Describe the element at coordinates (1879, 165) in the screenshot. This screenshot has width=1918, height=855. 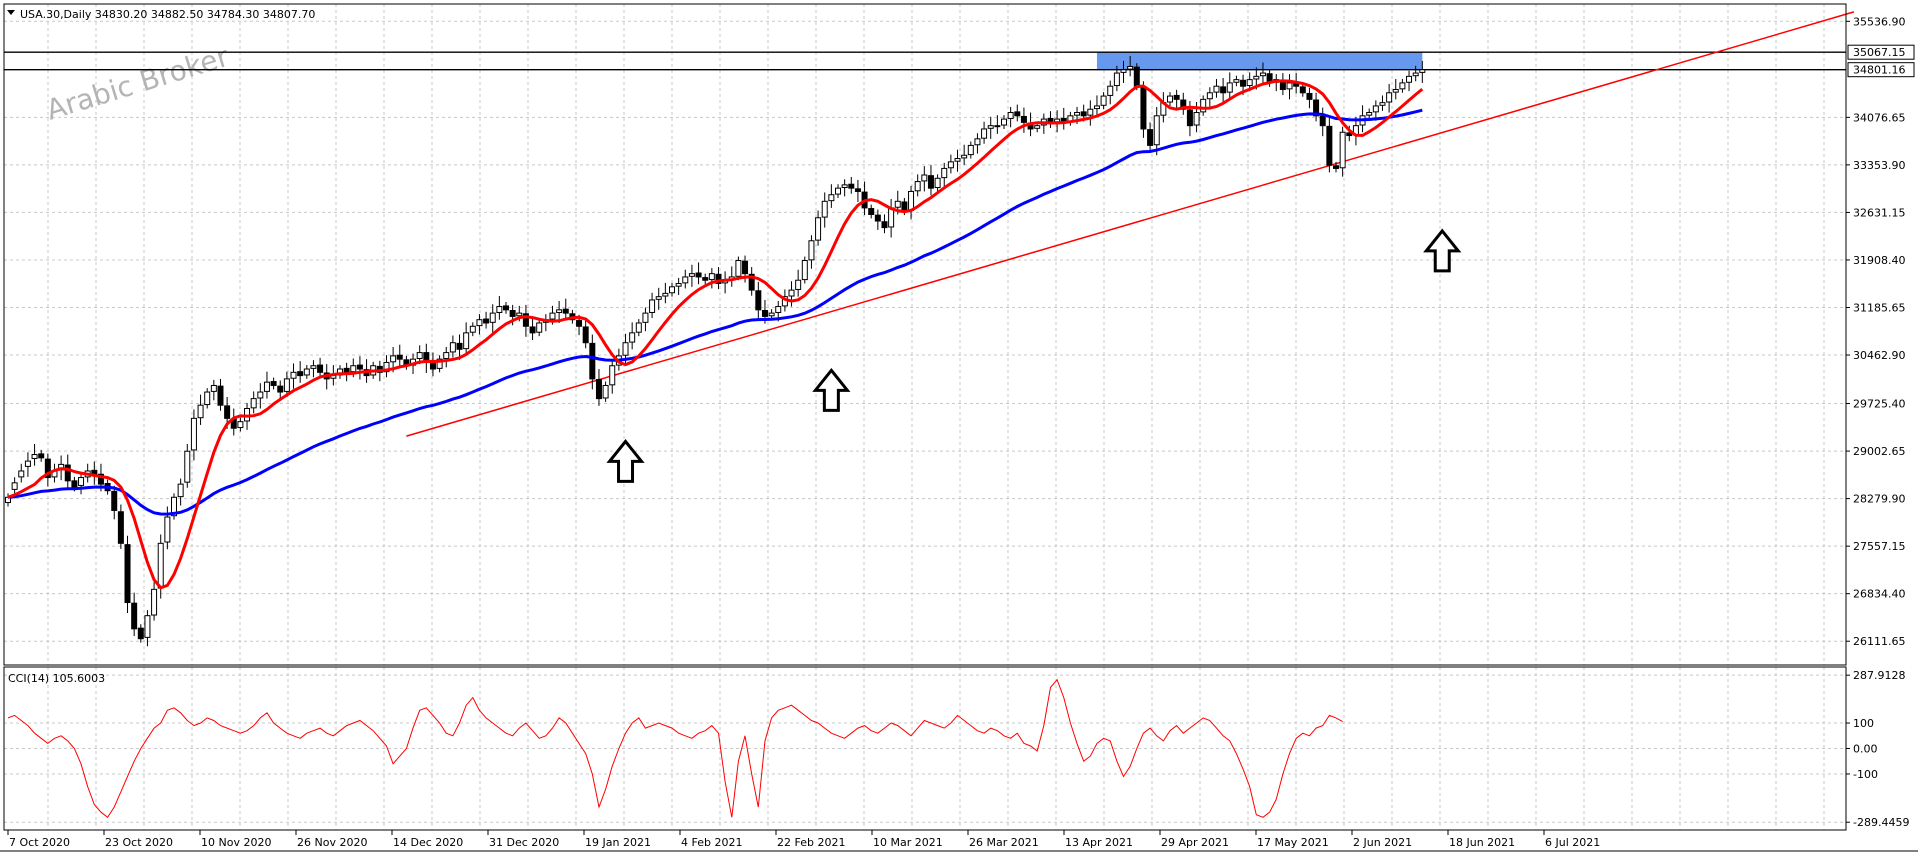
I see `y-tick-label: 33353.90` at that location.